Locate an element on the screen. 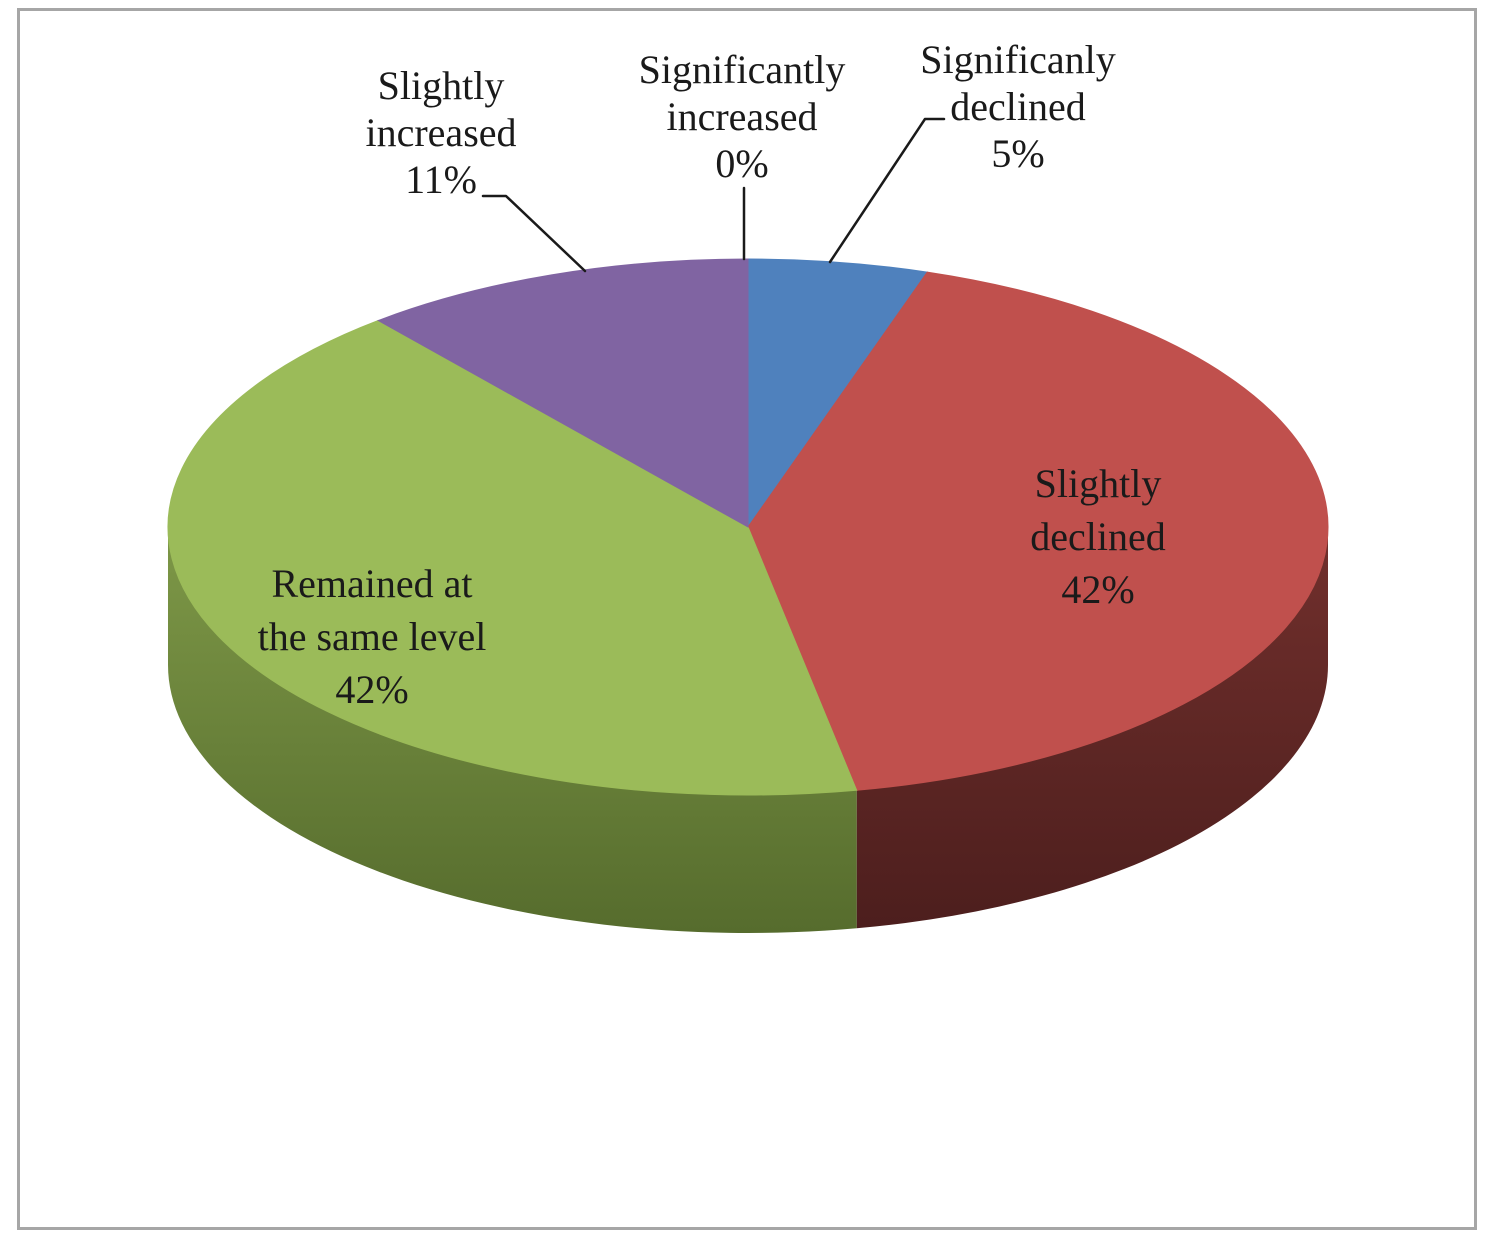 The height and width of the screenshot is (1250, 1500). slice-label-remained-same-level: Remained at the same level 42% is located at coordinates (372, 636).